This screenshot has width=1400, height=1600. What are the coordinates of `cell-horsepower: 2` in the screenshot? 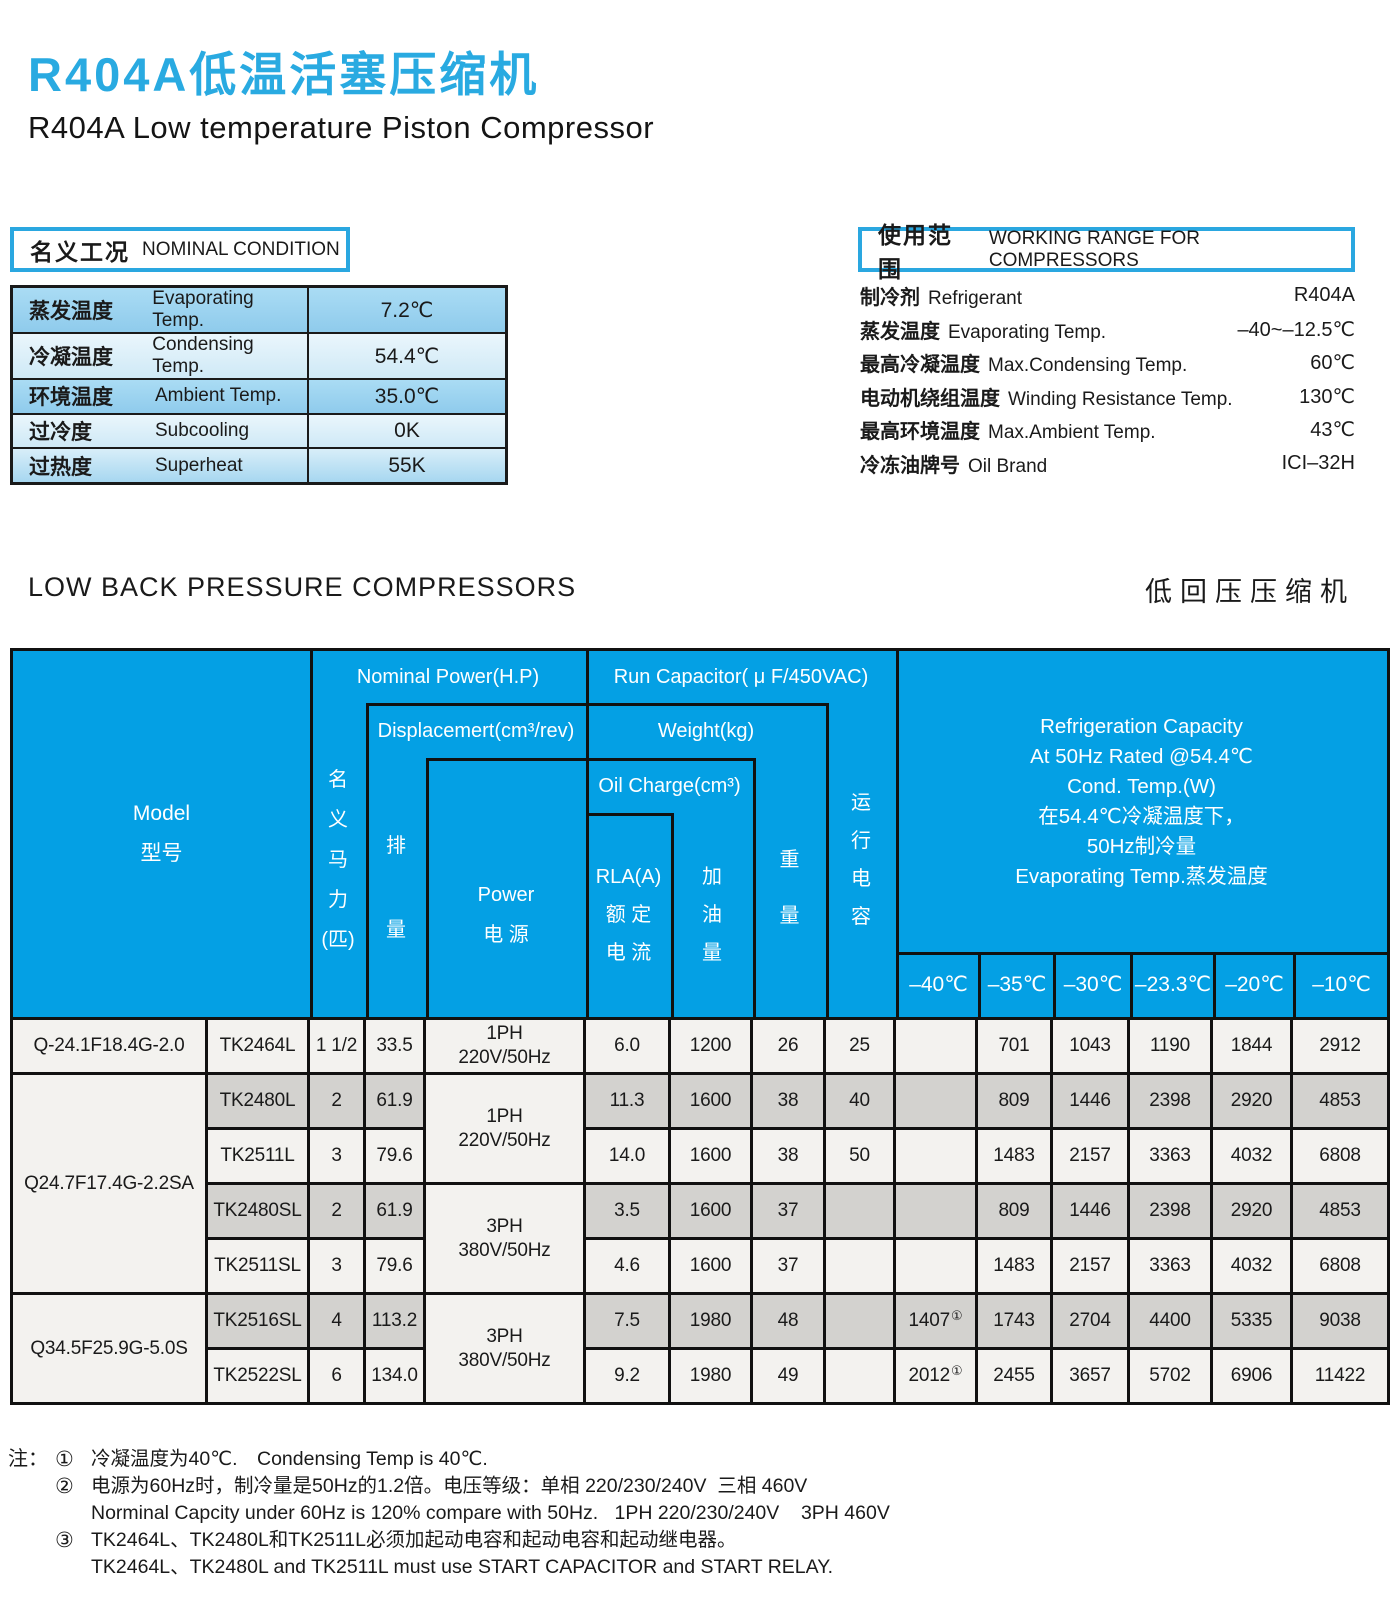 It's located at (336, 1211).